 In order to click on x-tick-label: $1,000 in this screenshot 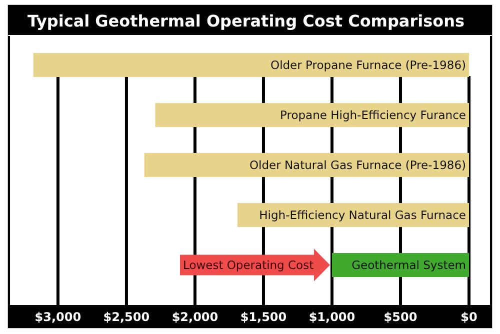, I will do `click(332, 317)`.